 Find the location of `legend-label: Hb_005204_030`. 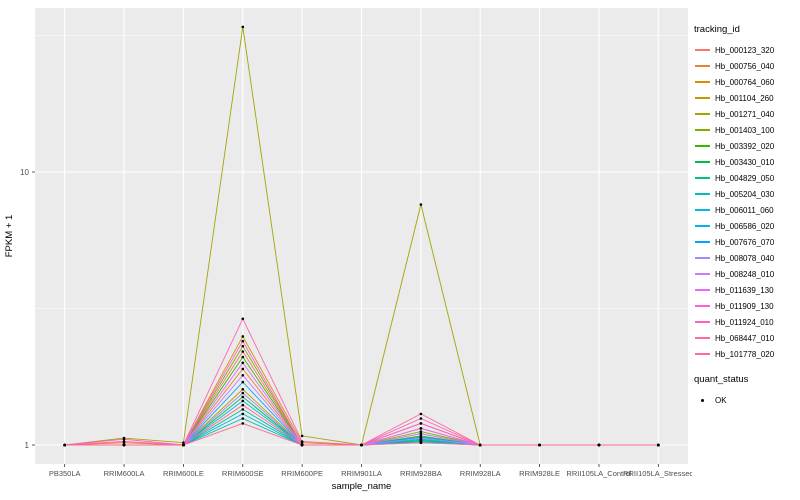

legend-label: Hb_005204_030 is located at coordinates (745, 194).